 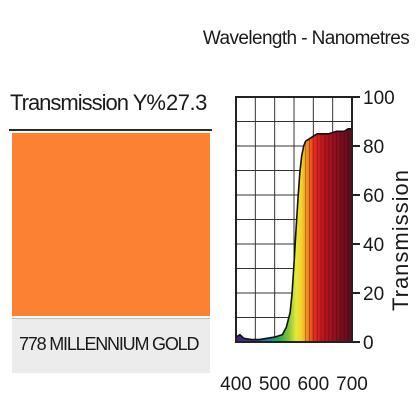 What do you see at coordinates (186, 102) in the screenshot?
I see `transmission-value: 27.3` at bounding box center [186, 102].